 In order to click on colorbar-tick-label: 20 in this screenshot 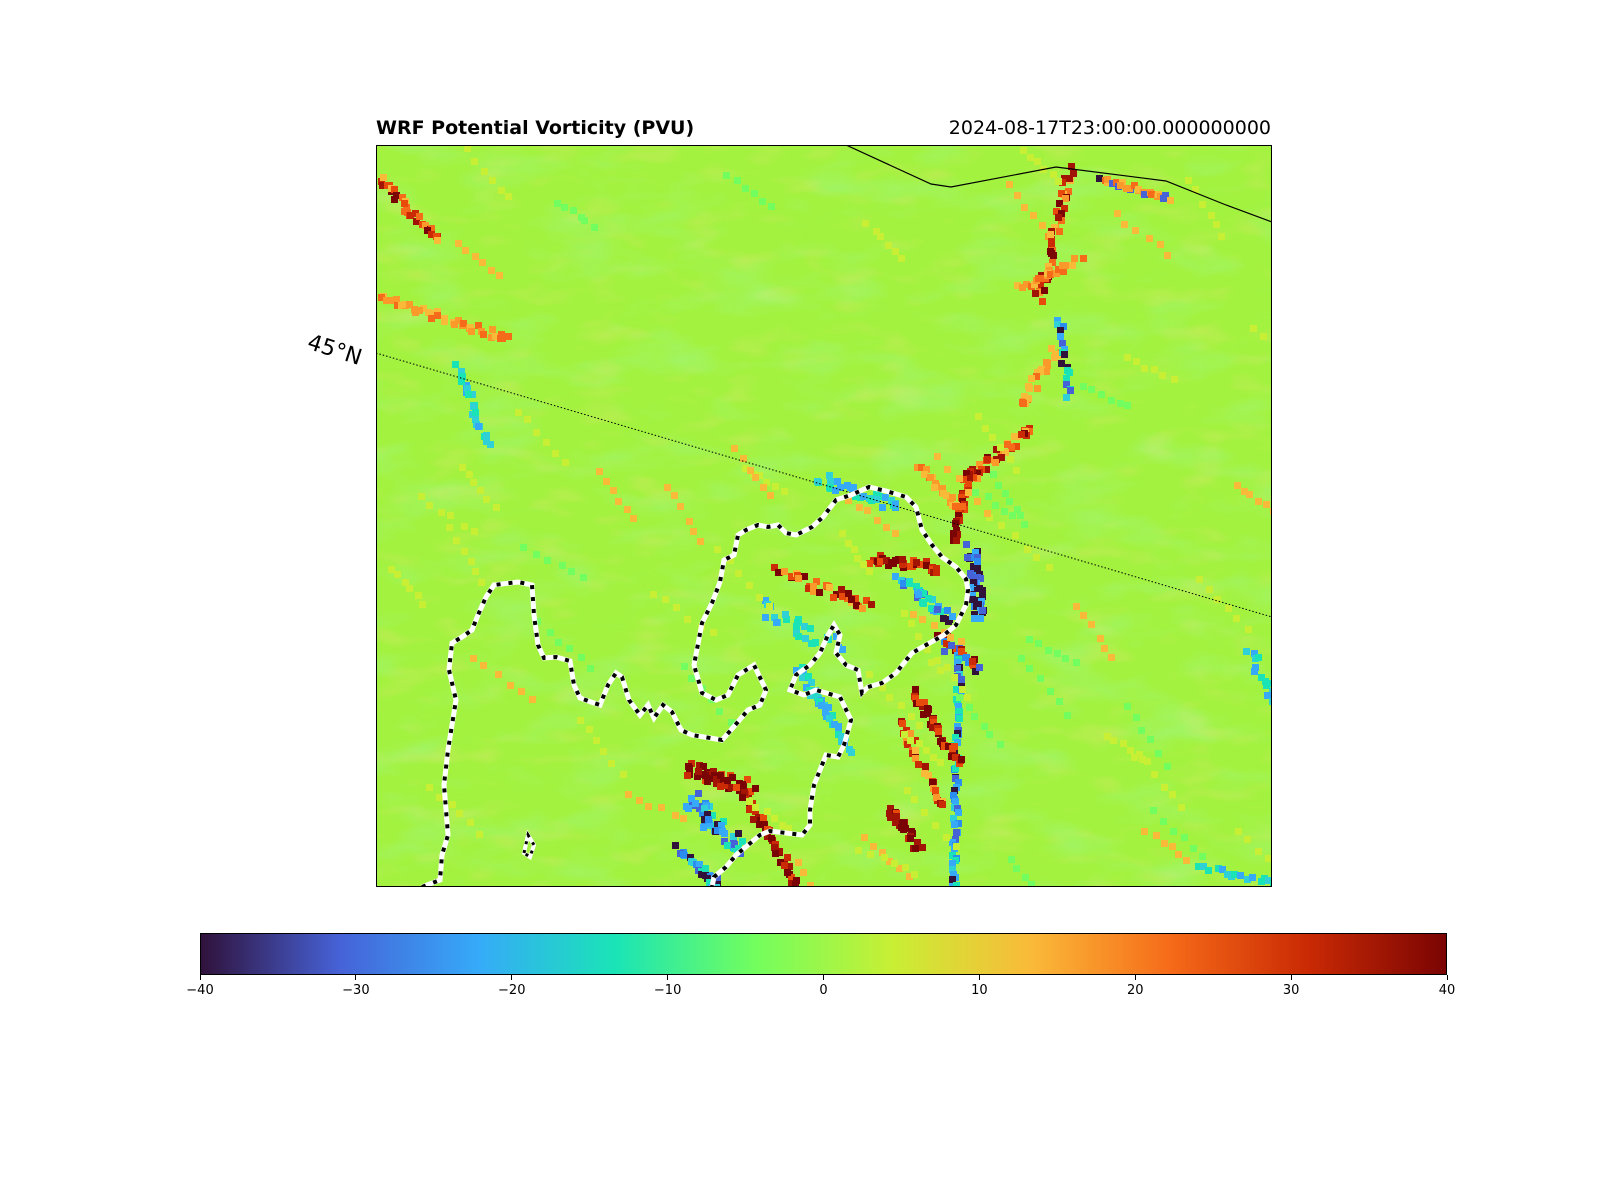, I will do `click(1135, 990)`.